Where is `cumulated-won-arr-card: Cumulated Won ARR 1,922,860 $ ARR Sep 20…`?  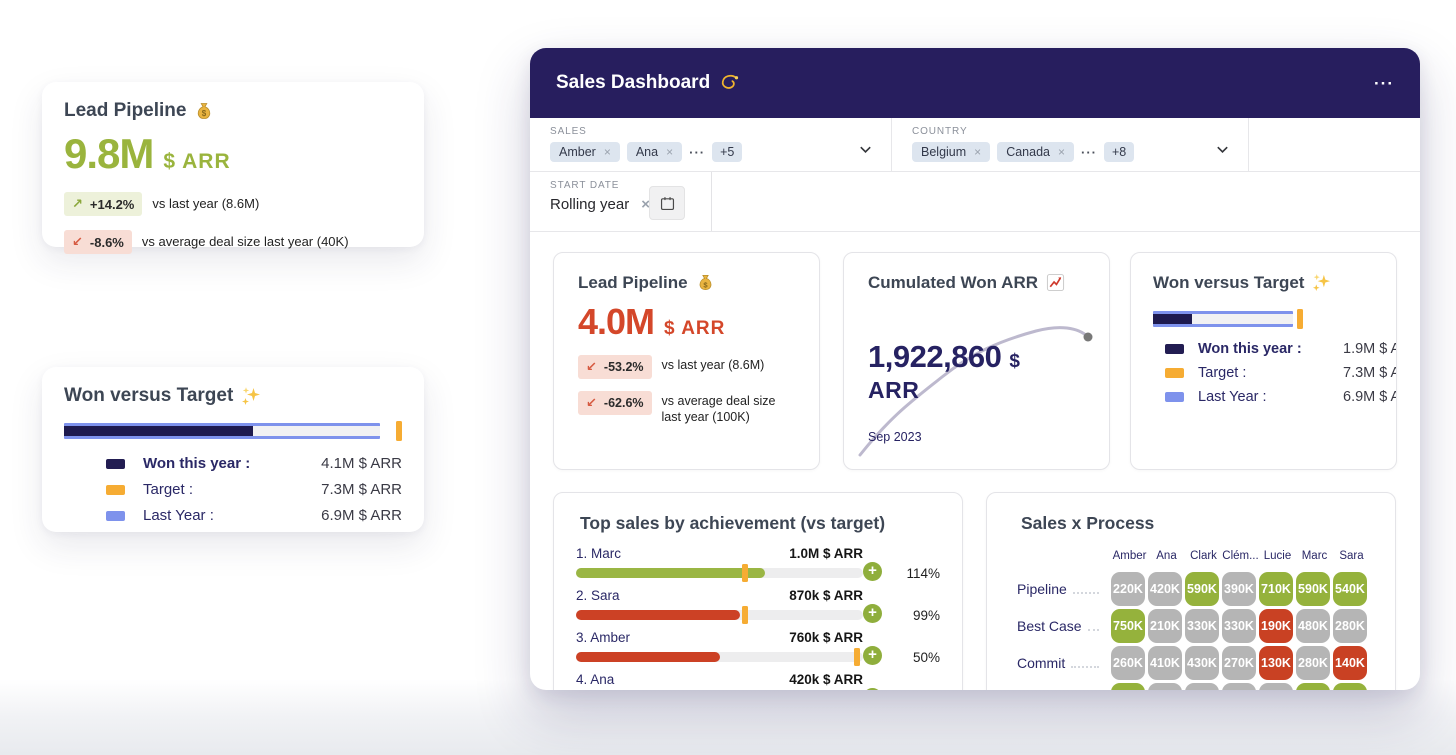 cumulated-won-arr-card: Cumulated Won ARR 1,922,860 $ ARR Sep 20… is located at coordinates (976, 361).